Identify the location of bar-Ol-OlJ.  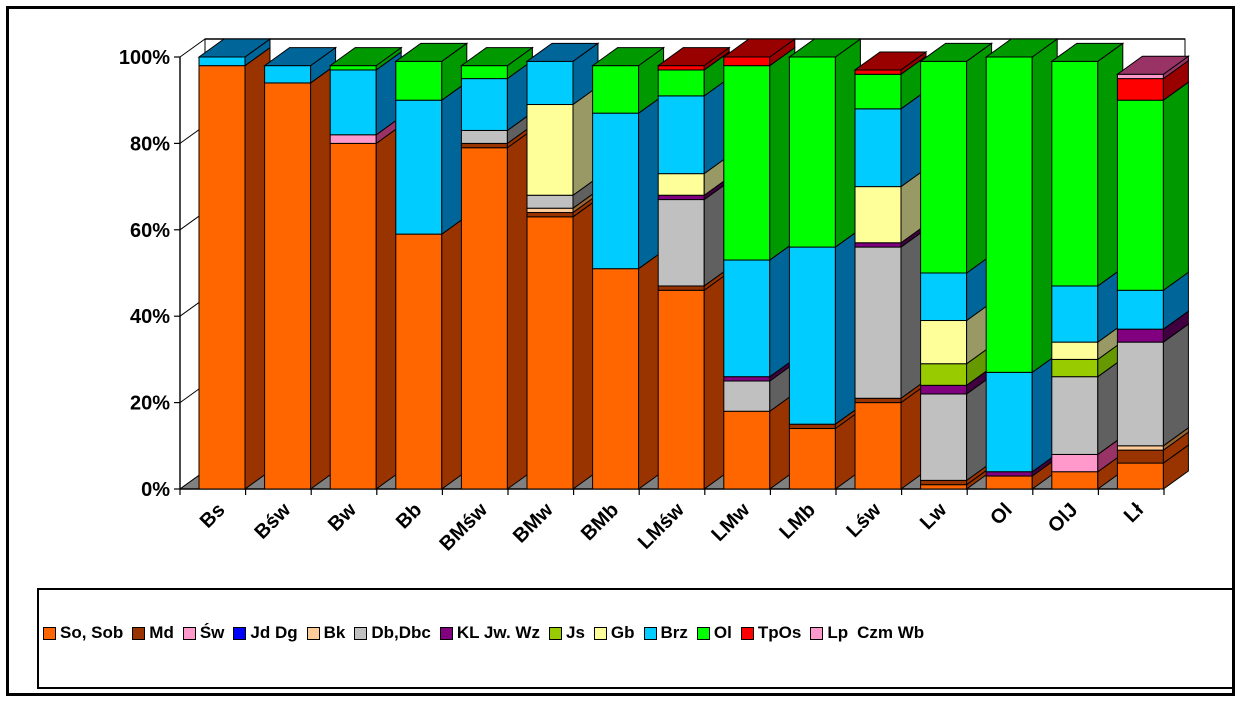
(1075, 173).